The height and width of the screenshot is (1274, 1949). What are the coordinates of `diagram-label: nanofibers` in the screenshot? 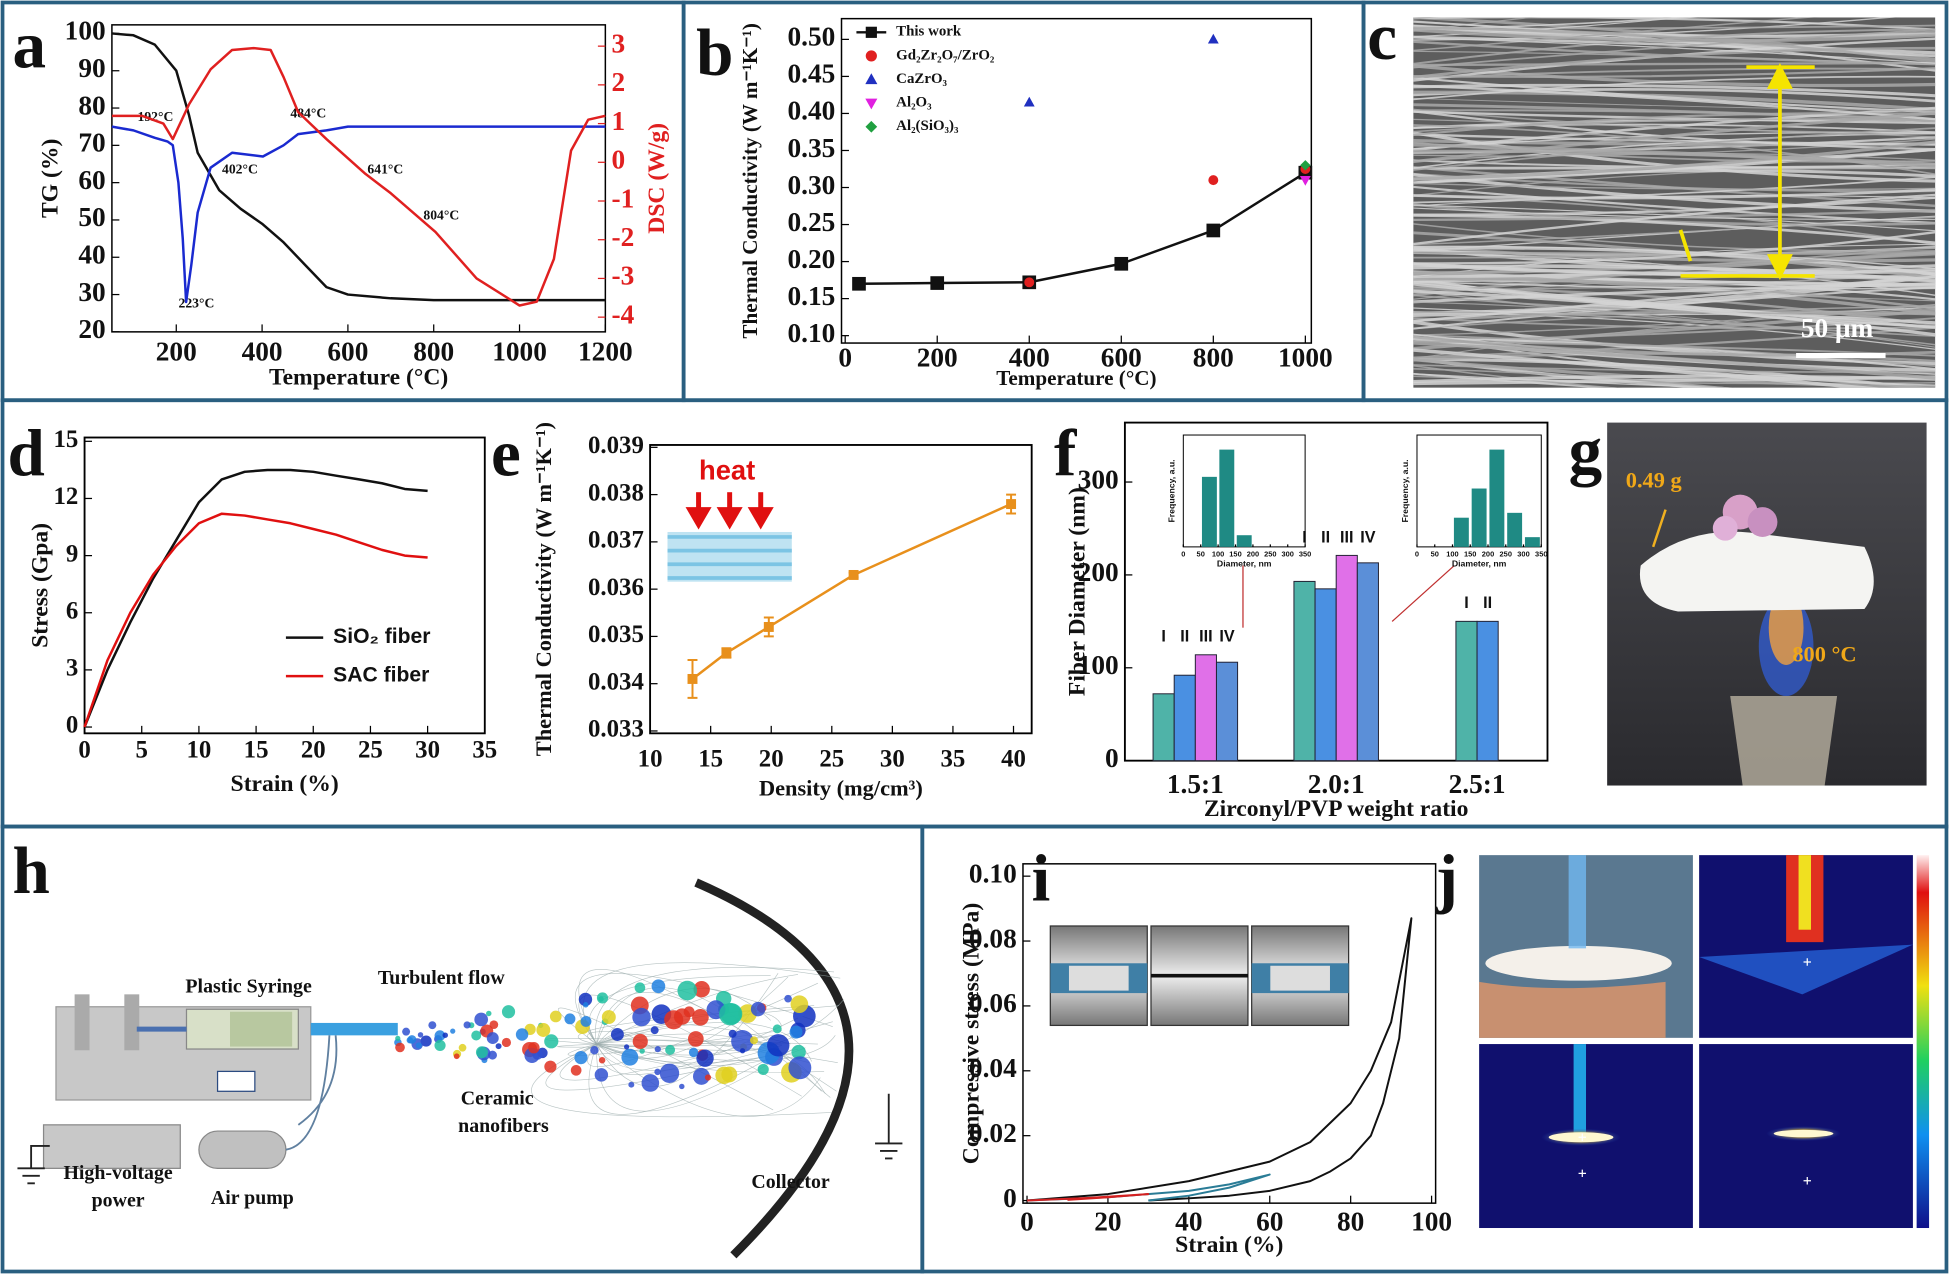 It's located at (503, 1126).